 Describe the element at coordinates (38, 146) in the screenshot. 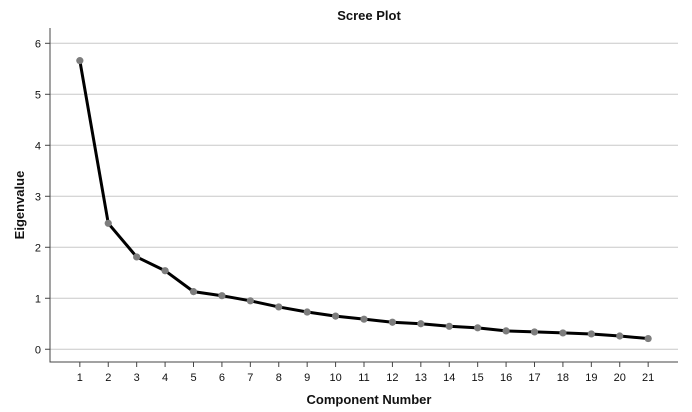

I see `y-tick-label: 4` at that location.